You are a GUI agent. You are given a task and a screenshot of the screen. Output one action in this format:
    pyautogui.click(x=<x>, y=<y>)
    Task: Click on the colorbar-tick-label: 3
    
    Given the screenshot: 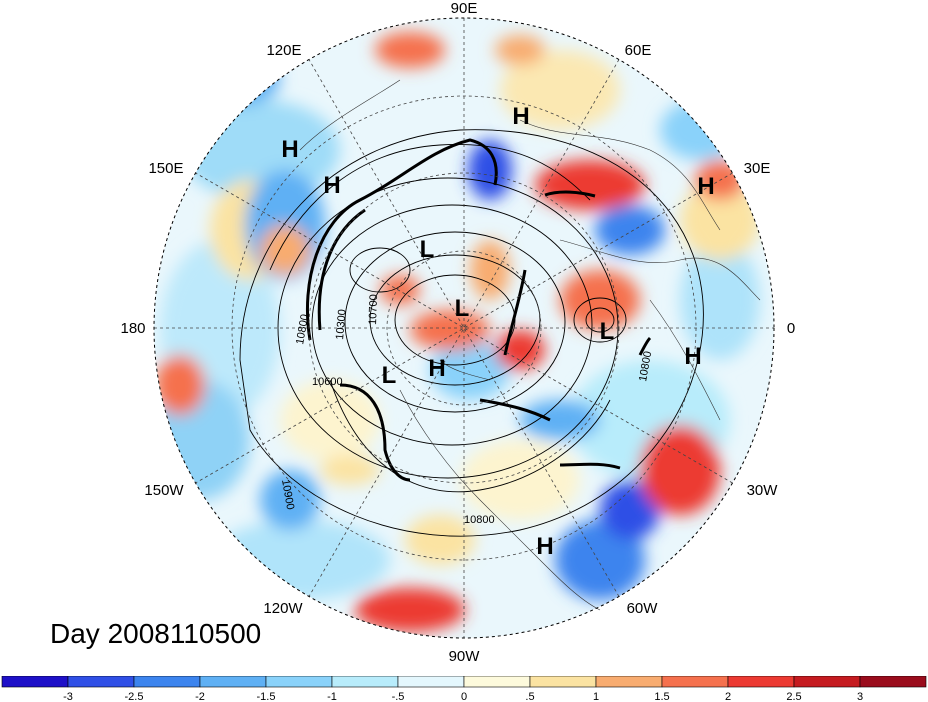 What is the action you would take?
    pyautogui.click(x=860, y=696)
    